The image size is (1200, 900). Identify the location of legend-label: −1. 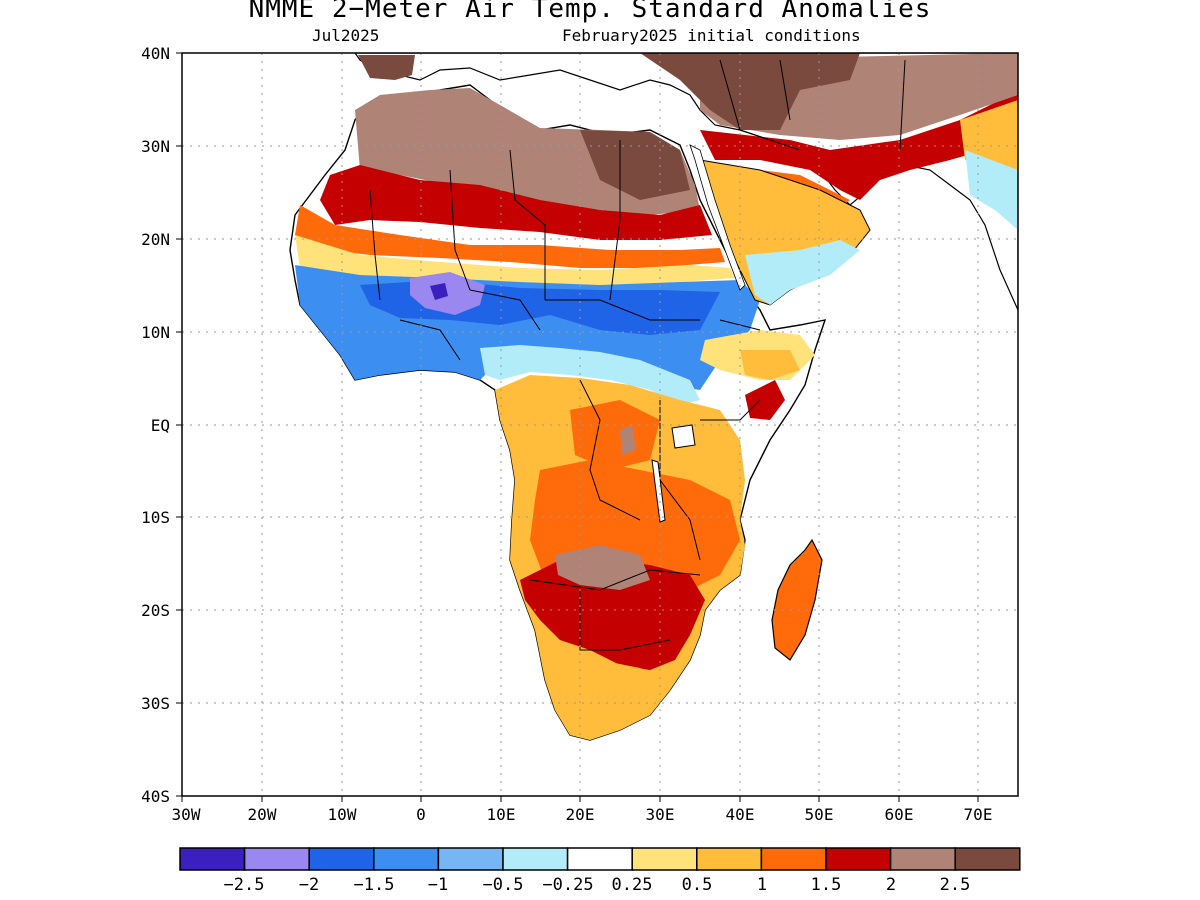
(438, 885).